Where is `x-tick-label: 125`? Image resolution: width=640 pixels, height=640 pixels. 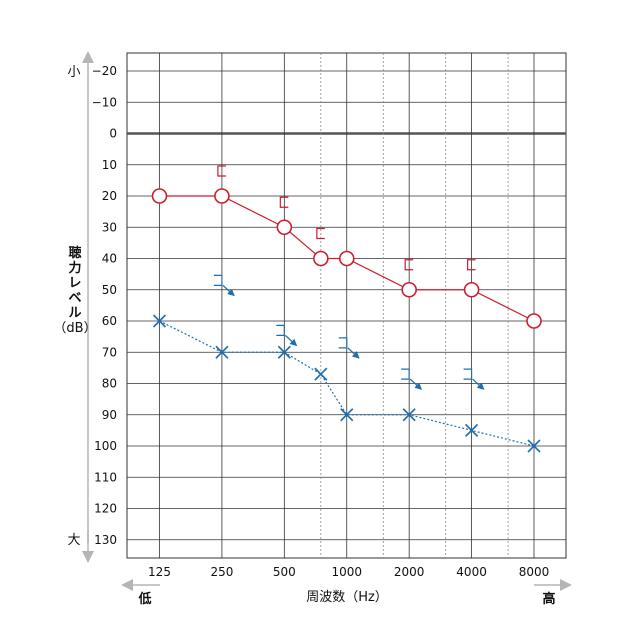 x-tick-label: 125 is located at coordinates (159, 572).